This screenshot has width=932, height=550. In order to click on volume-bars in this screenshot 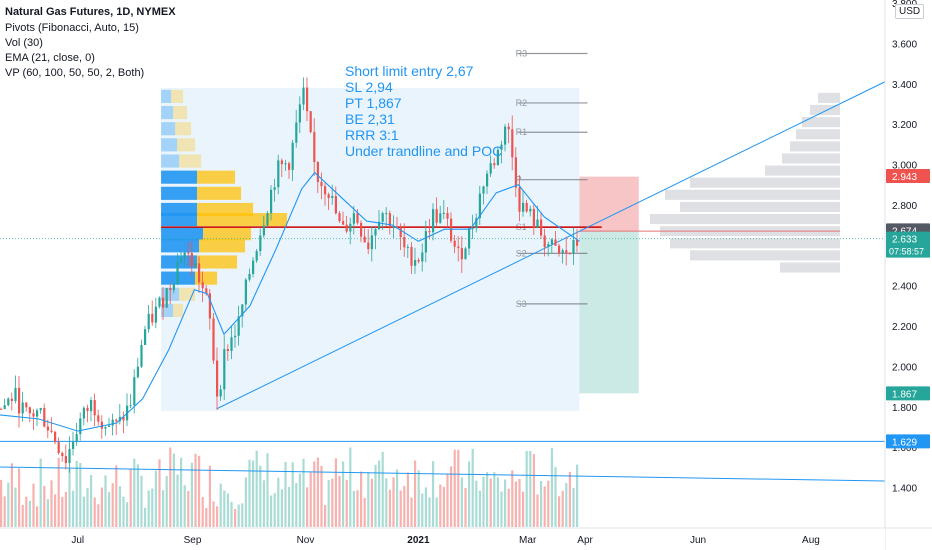, I will do `click(289, 487)`.